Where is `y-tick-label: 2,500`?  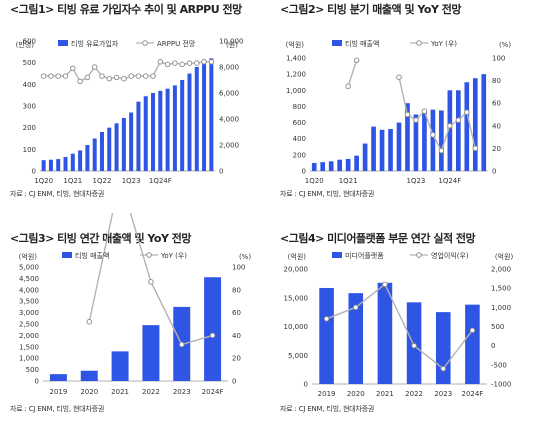 y-tick-label: 2,500 is located at coordinates (29, 325).